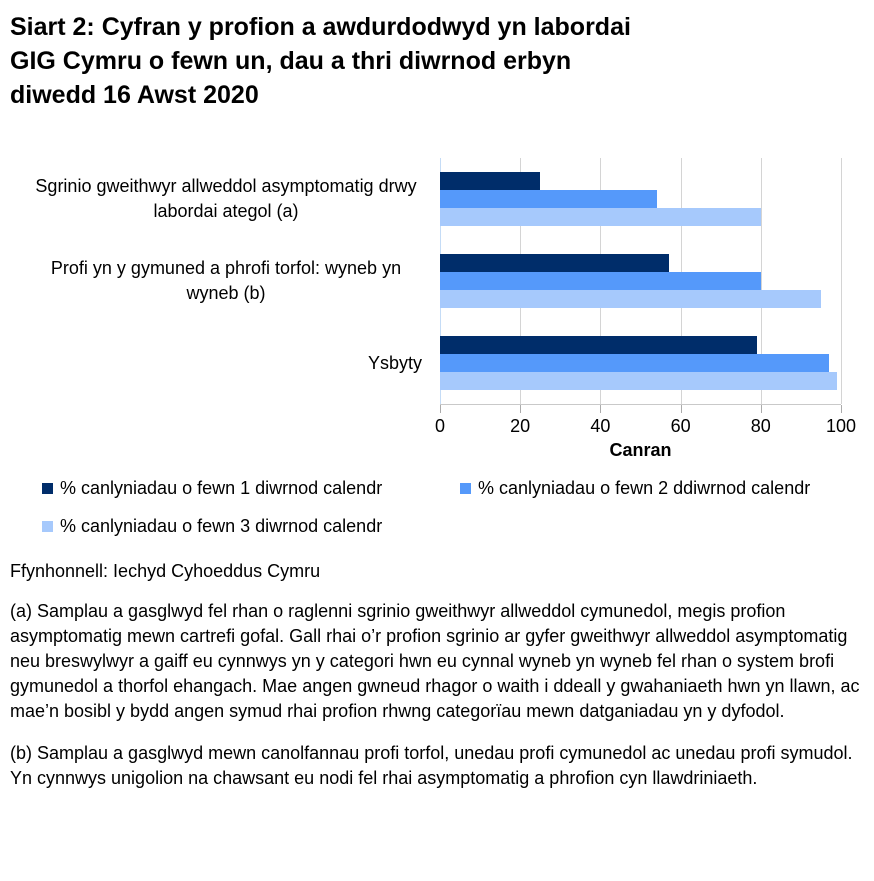 Image resolution: width=874 pixels, height=881 pixels. I want to click on x-tick-label: 100, so click(841, 426).